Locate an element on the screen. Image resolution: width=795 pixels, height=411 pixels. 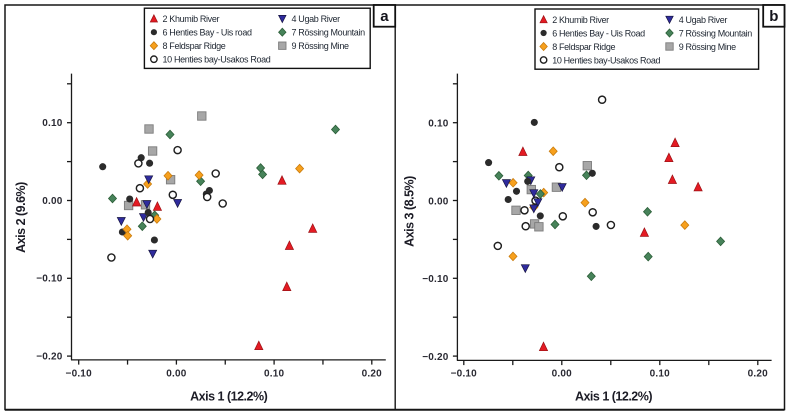
svg-text: 6 Henties Bay - Uis Road is located at coordinates (598, 34).